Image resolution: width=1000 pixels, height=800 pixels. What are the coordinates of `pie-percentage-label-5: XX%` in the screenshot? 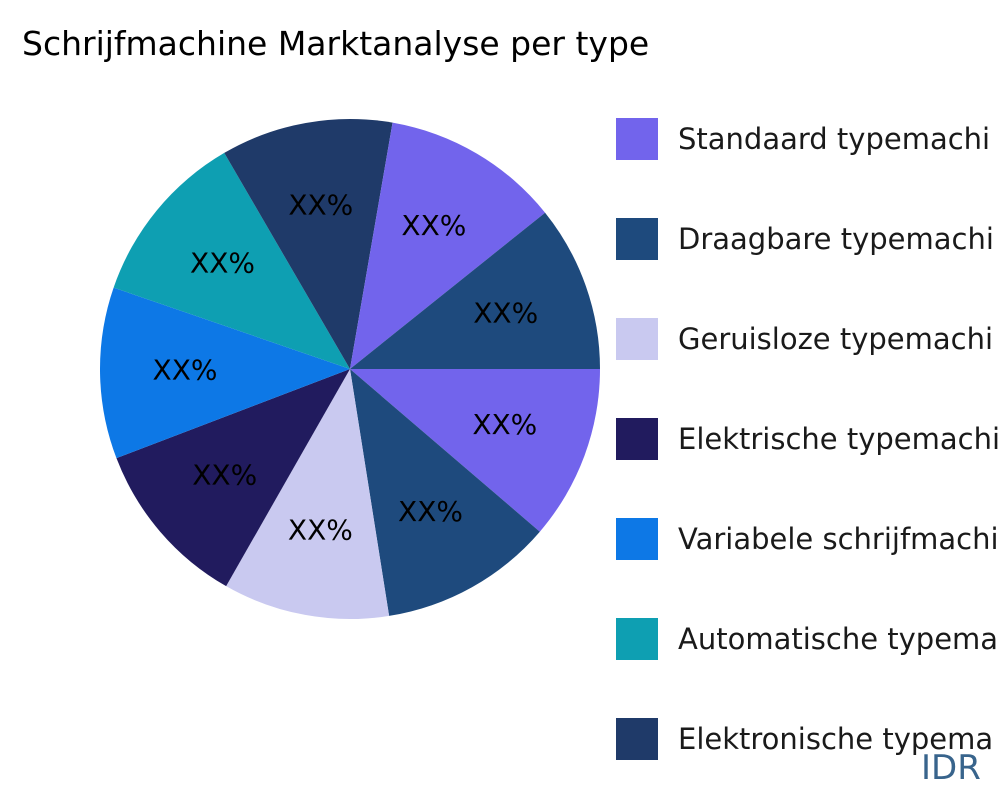 It's located at (222, 262).